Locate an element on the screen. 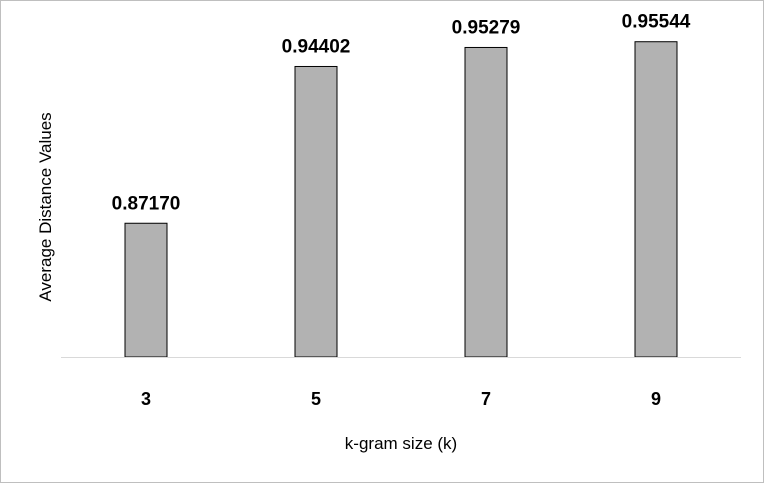 The height and width of the screenshot is (484, 764). x-tick-label-9: 9 is located at coordinates (656, 399).